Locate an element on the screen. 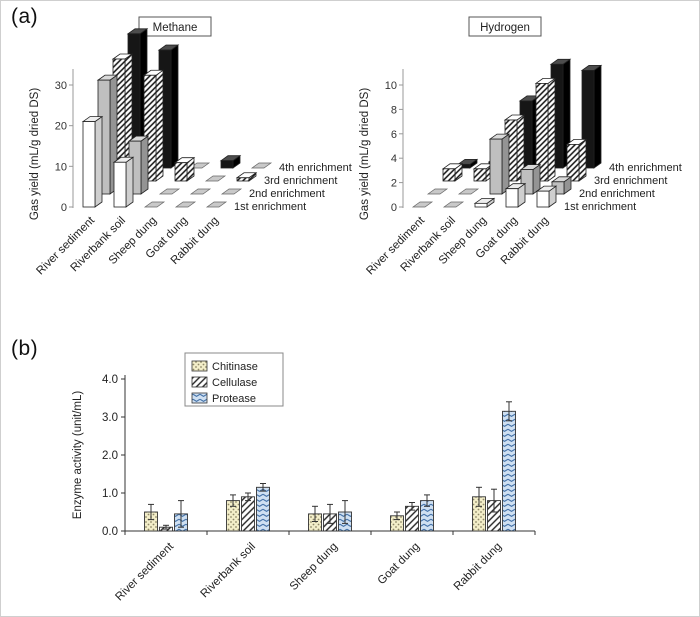 This screenshot has height=617, width=700. svg-text: Sheep dung is located at coordinates (314, 567).